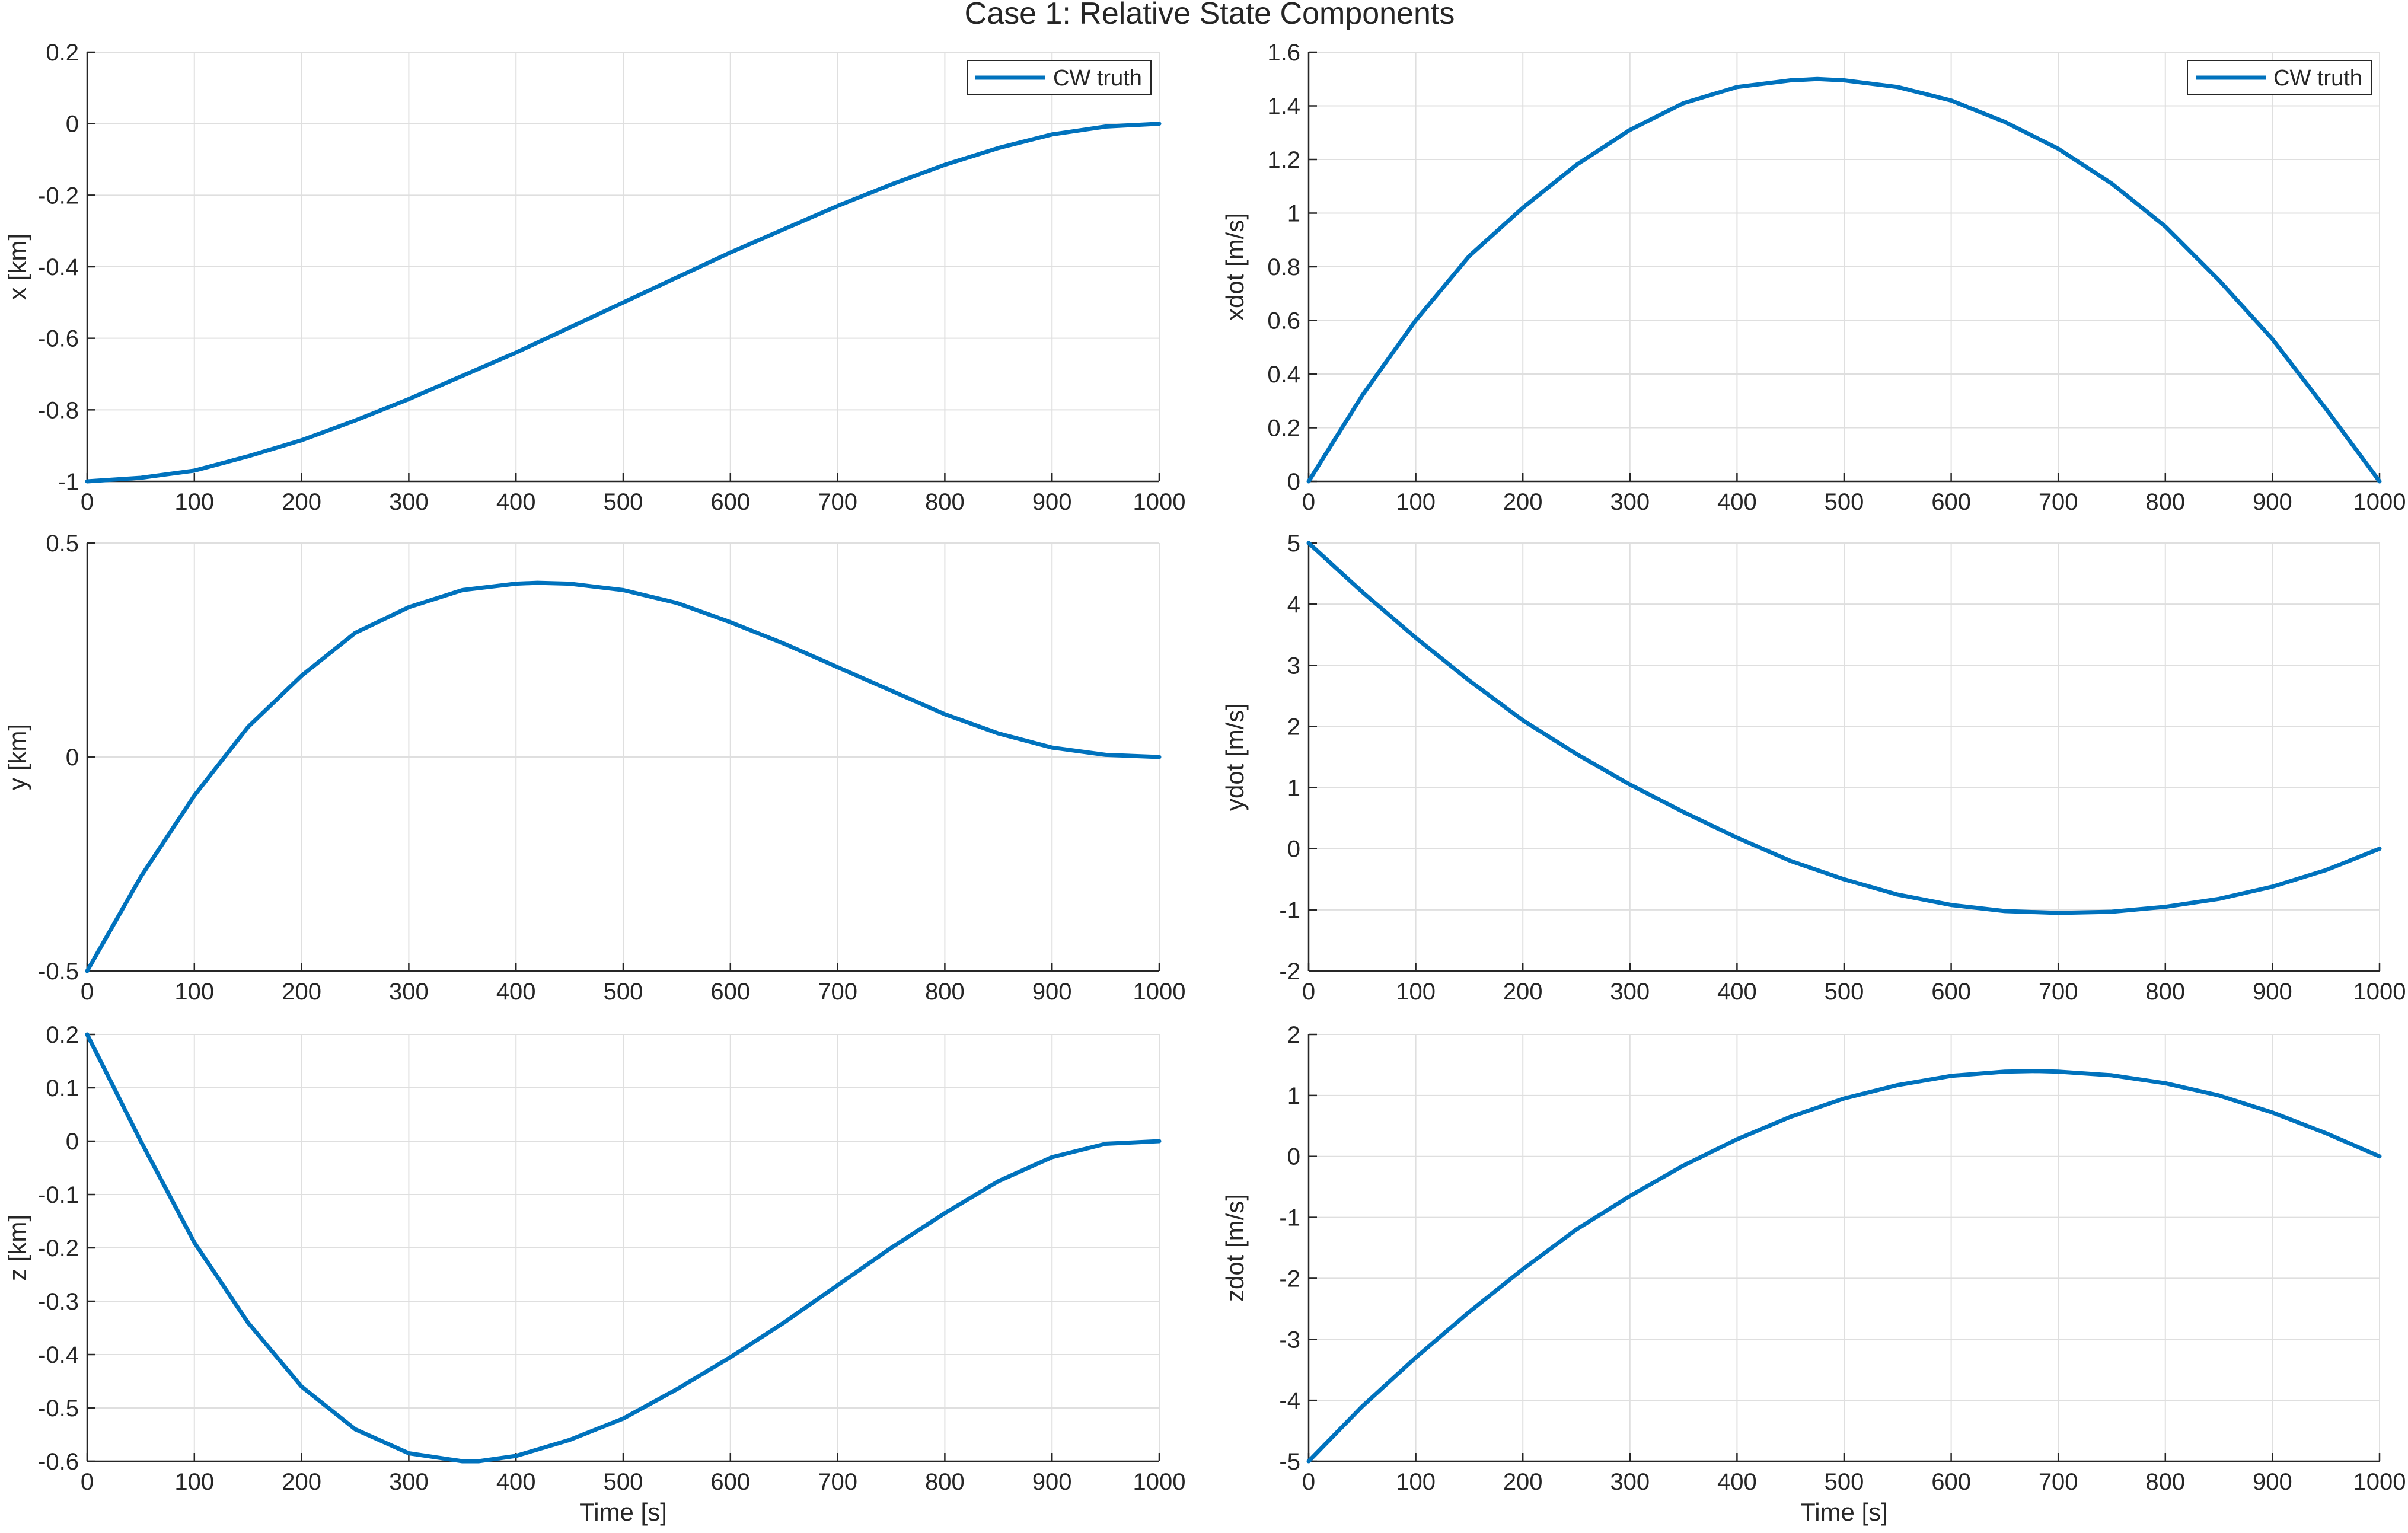 This screenshot has width=2408, height=1533. I want to click on y-tick-label: 4, so click(1293, 605).